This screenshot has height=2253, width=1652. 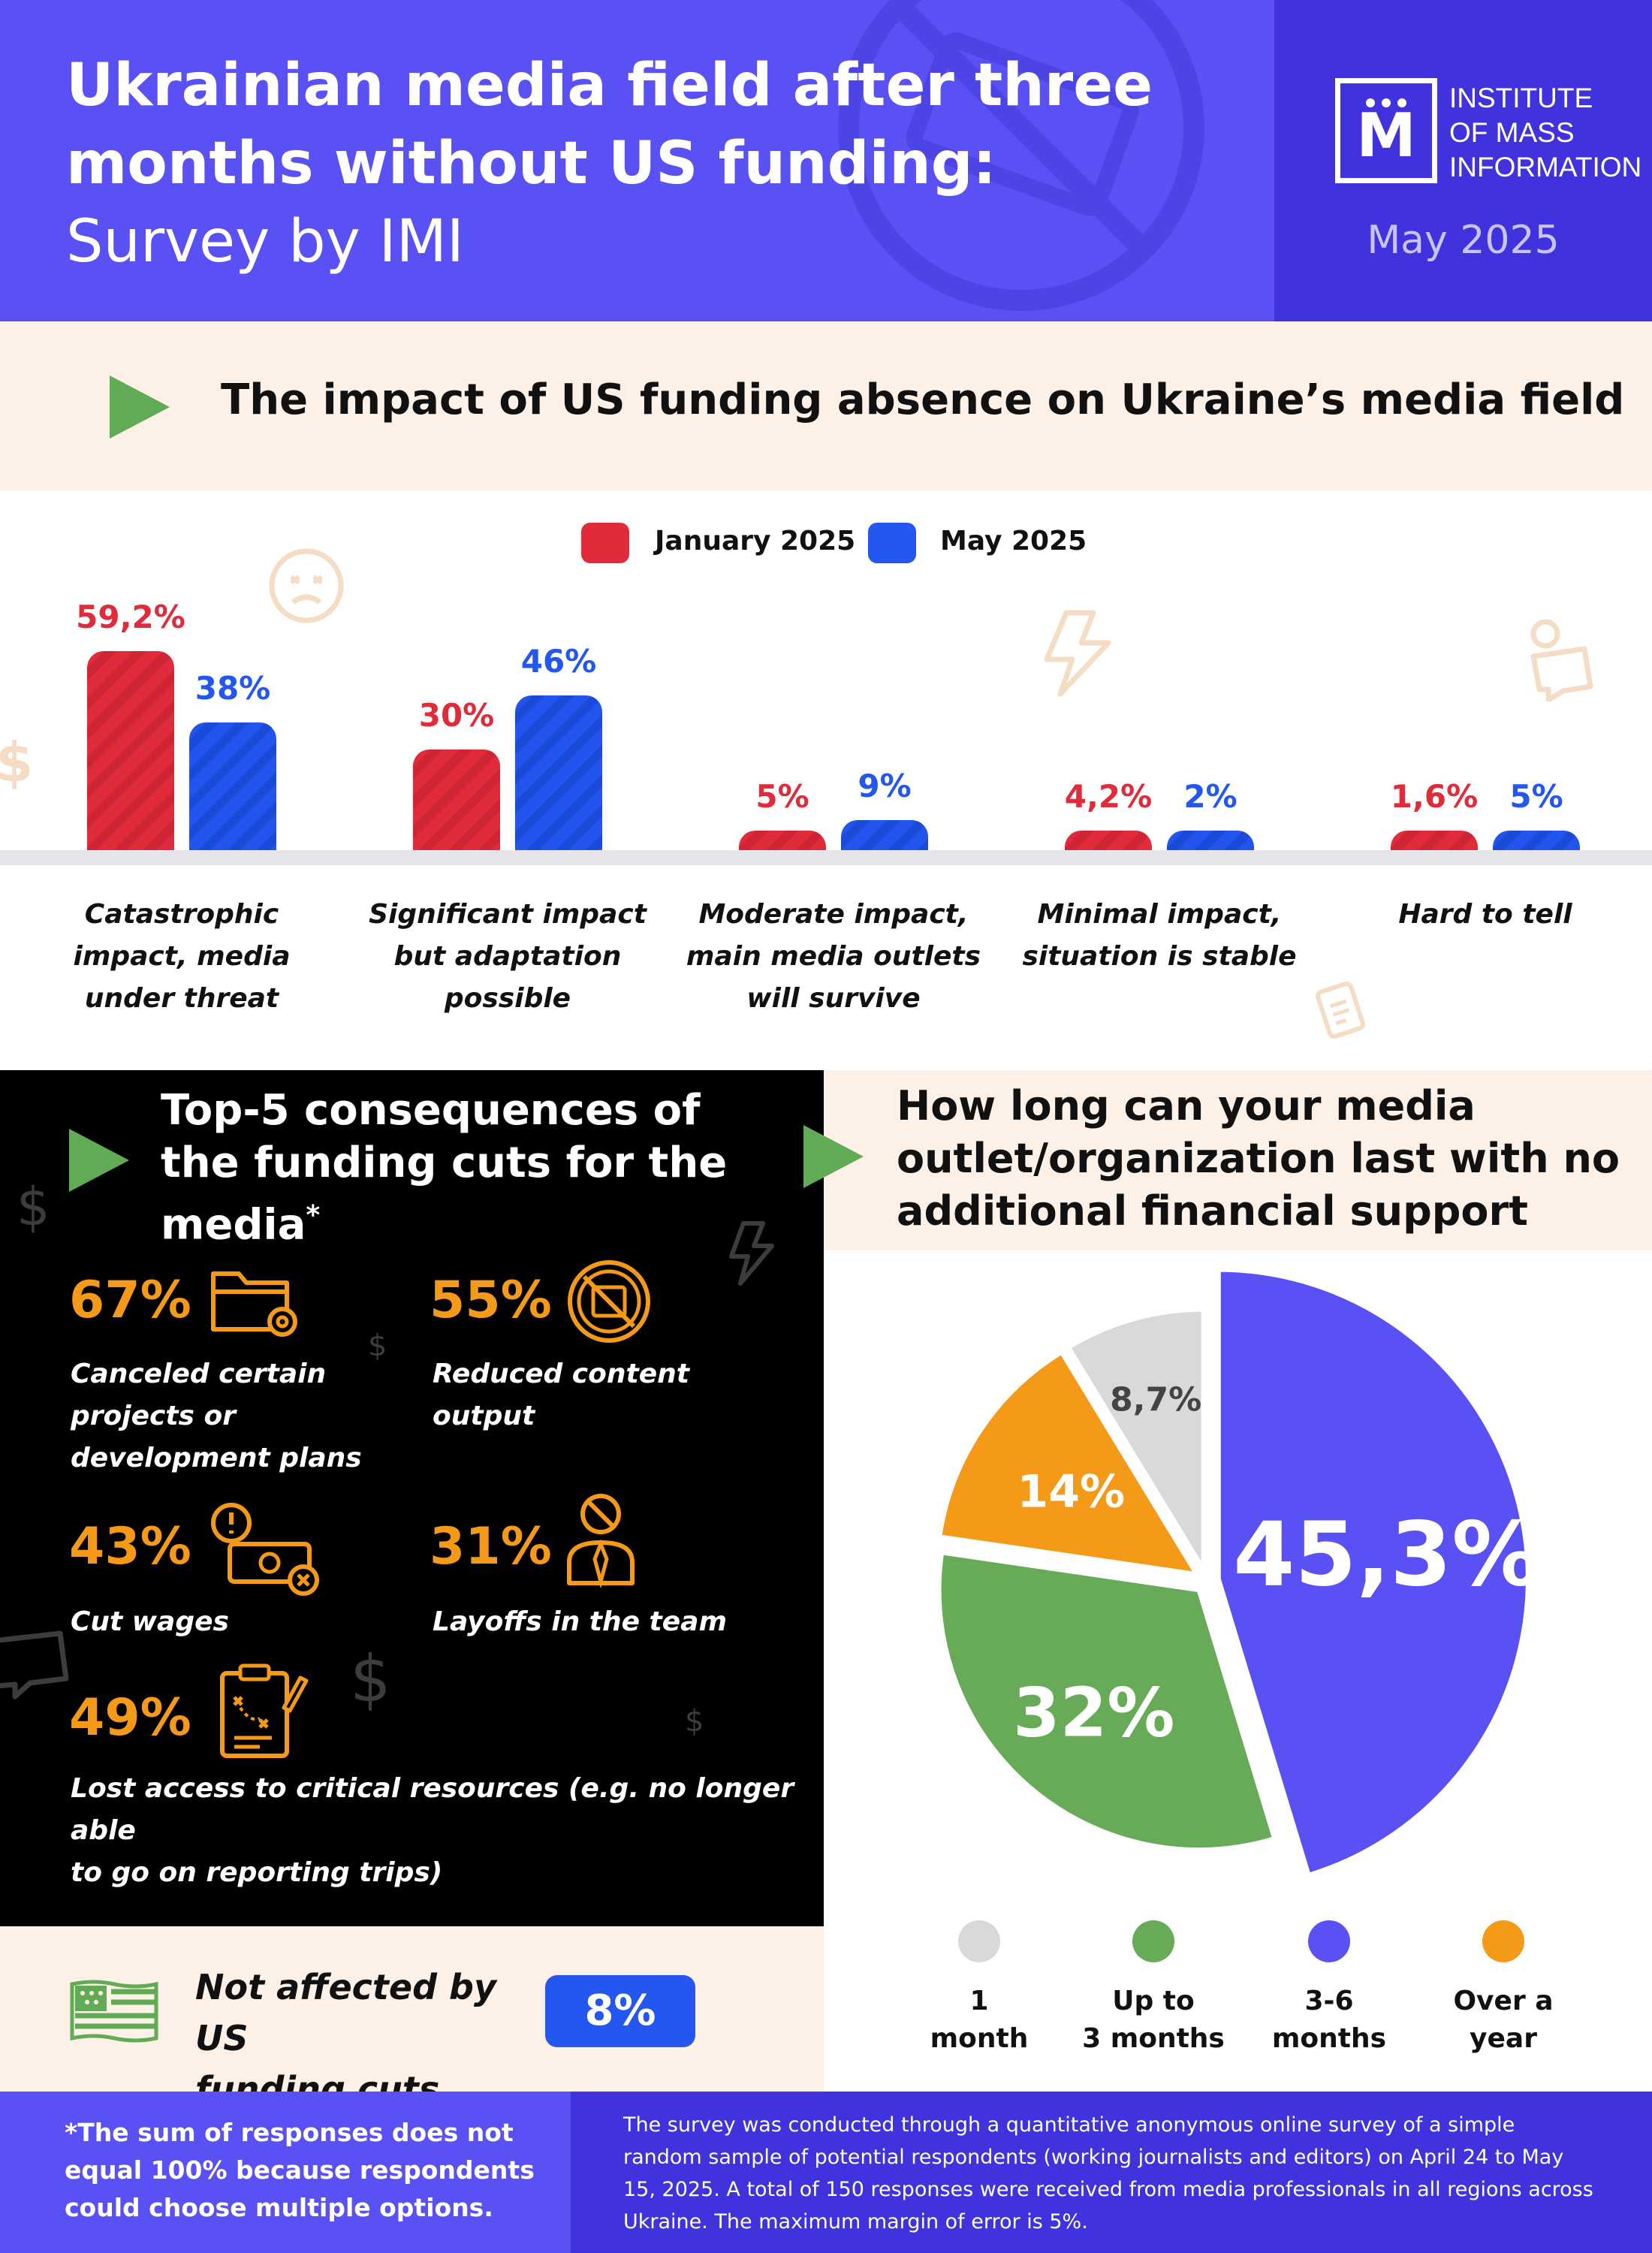 I want to click on label-line: months, so click(x=1329, y=2039).